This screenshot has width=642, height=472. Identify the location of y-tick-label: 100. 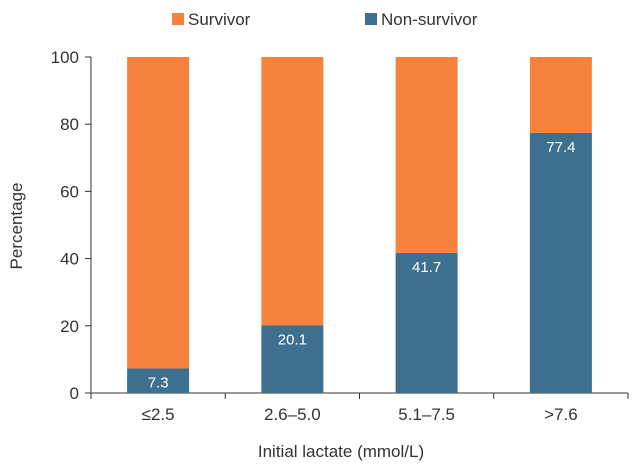
(65, 57).